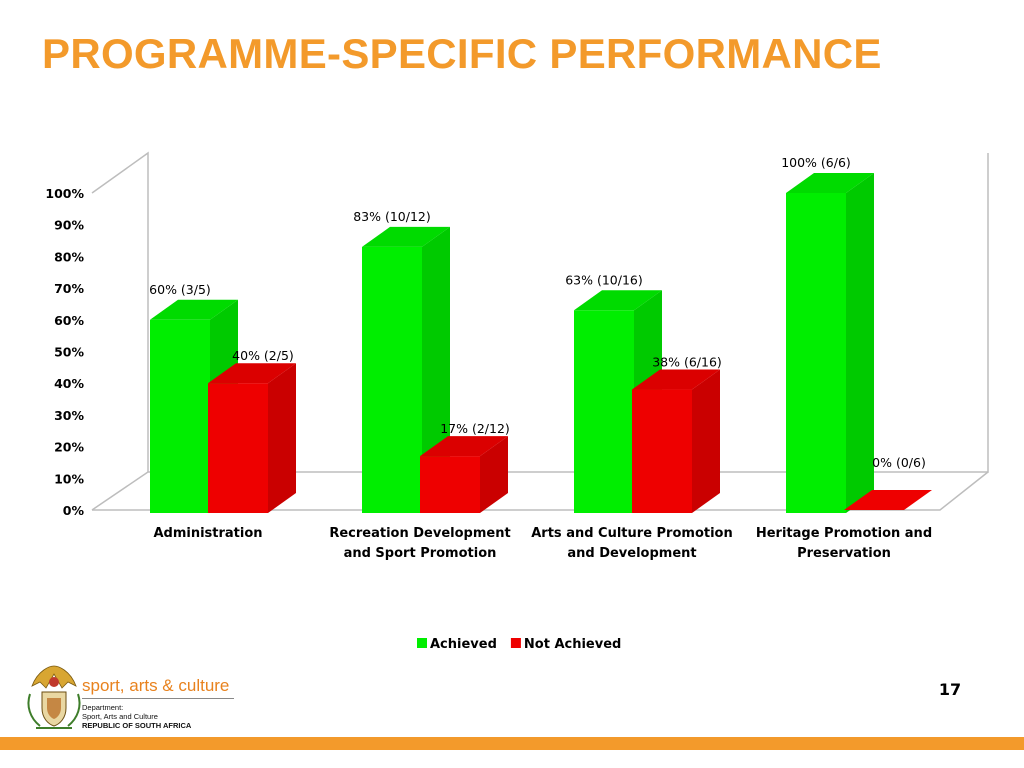 The image size is (1024, 768). Describe the element at coordinates (687, 362) in the screenshot. I see `data-label: 38% (6/16)` at that location.